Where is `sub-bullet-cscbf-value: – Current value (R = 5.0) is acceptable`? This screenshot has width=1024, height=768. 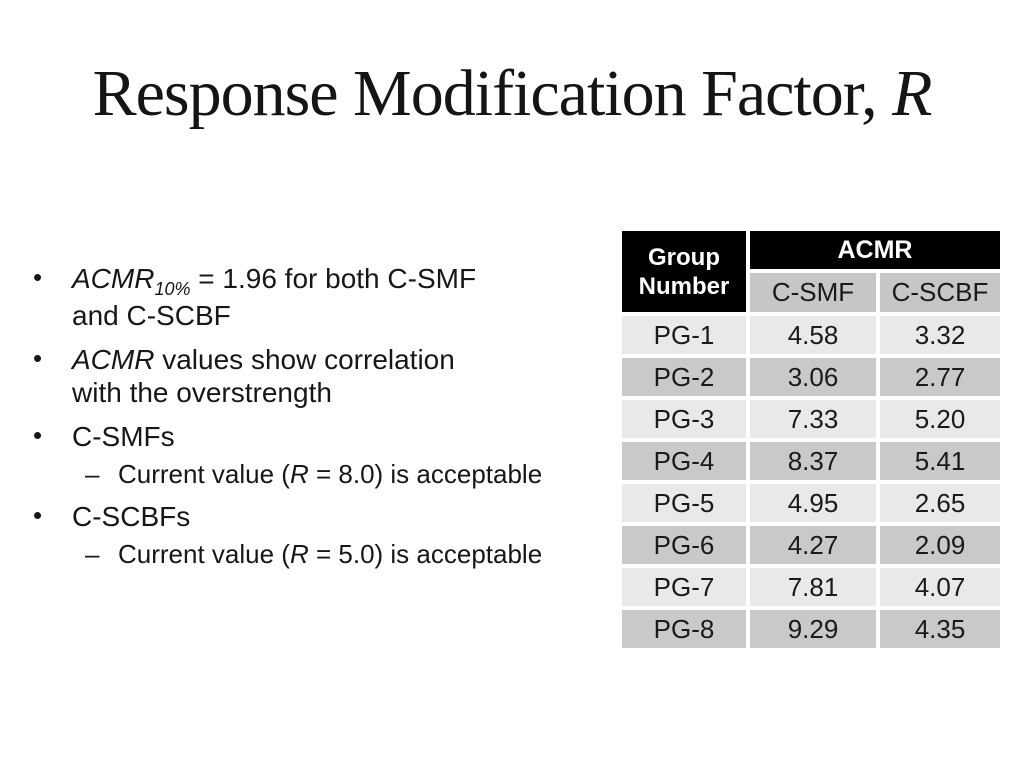 sub-bullet-cscbf-value: – Current value (R = 5.0) is acceptable is located at coordinates (341, 554).